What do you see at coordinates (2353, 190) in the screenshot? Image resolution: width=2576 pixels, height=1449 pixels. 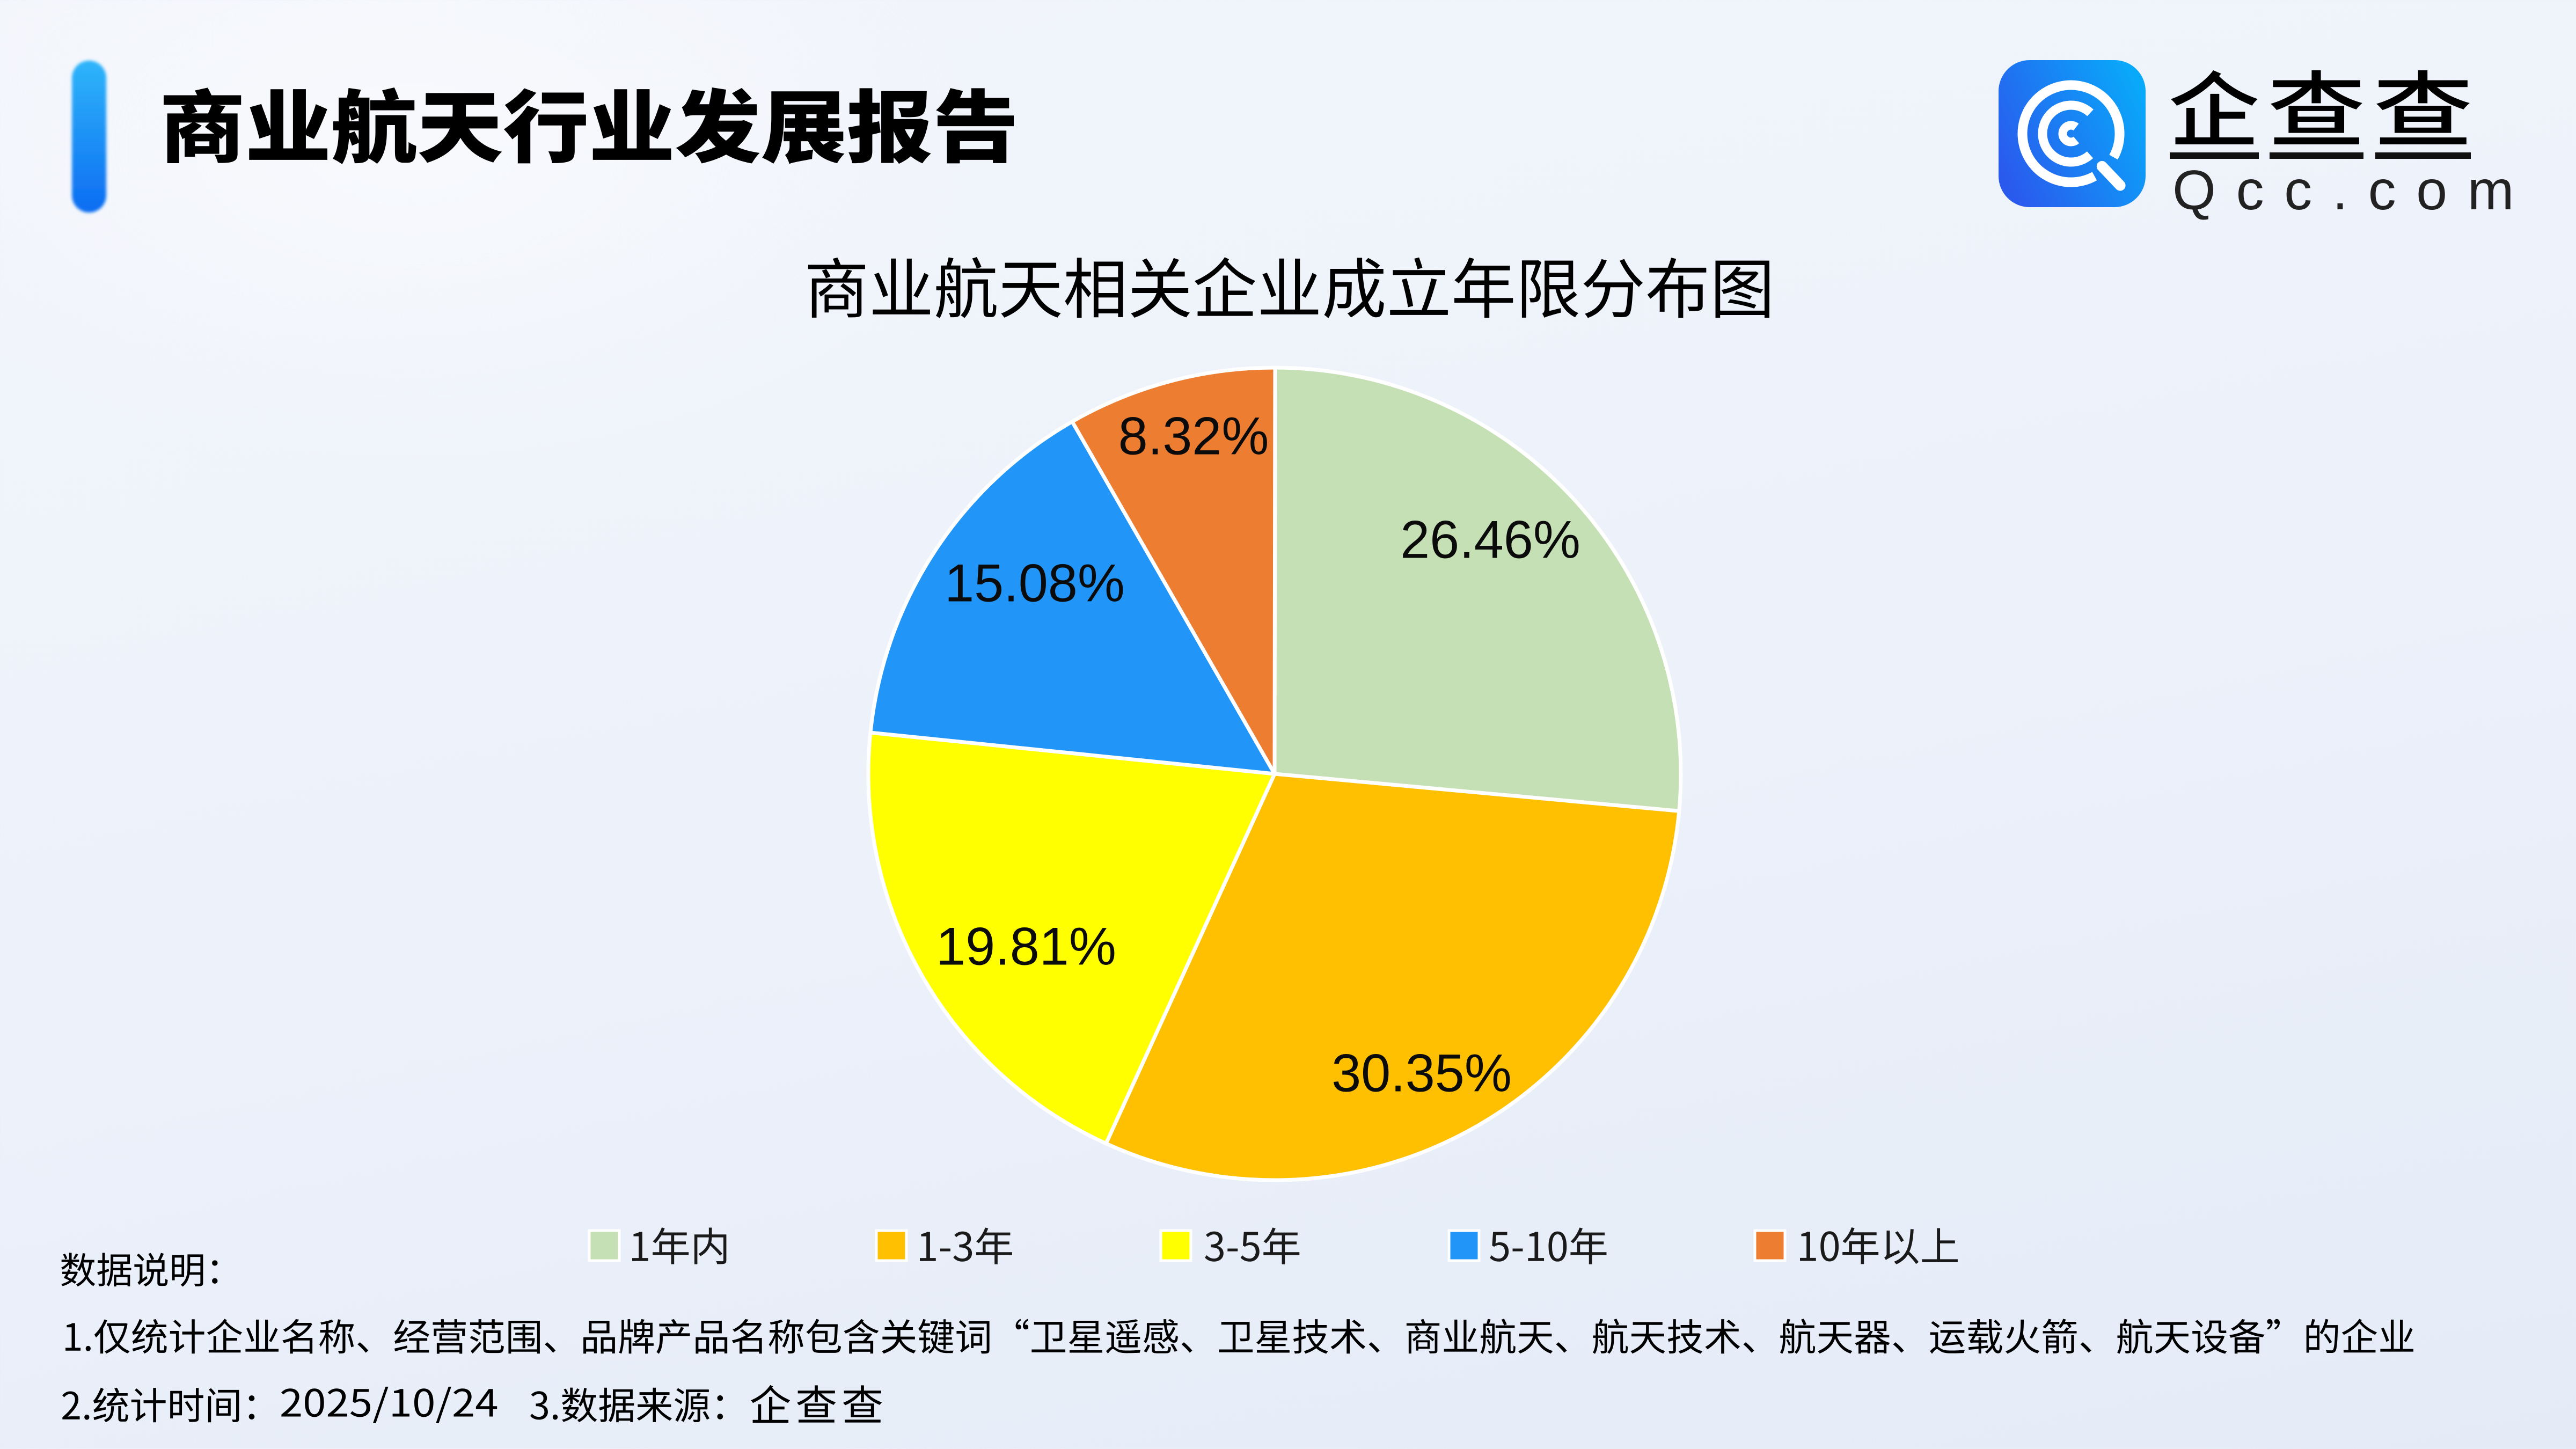 I see `svg-text: Qcc.com` at bounding box center [2353, 190].